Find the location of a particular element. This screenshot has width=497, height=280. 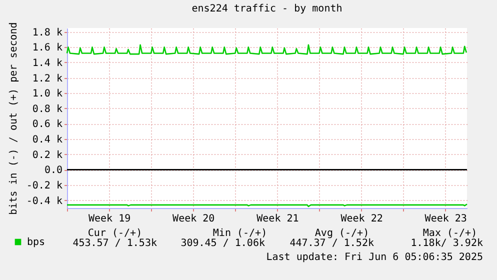

line-series is located at coordinates (267, 49).